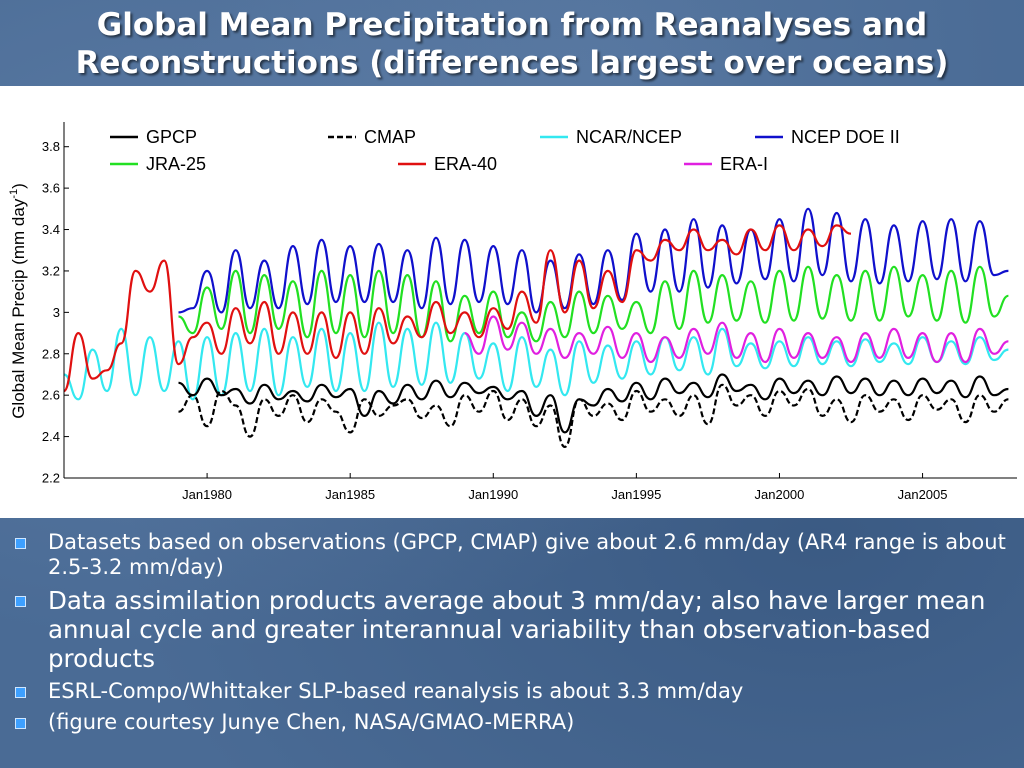 The width and height of the screenshot is (1024, 768). I want to click on x-tick-label: Jan2000, so click(780, 494).